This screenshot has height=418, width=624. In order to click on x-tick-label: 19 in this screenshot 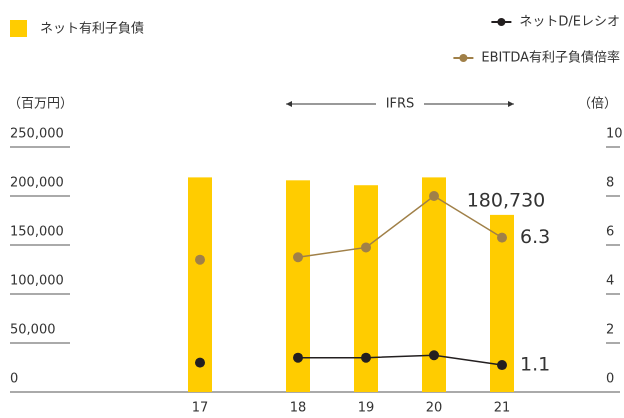, I will do `click(366, 408)`.